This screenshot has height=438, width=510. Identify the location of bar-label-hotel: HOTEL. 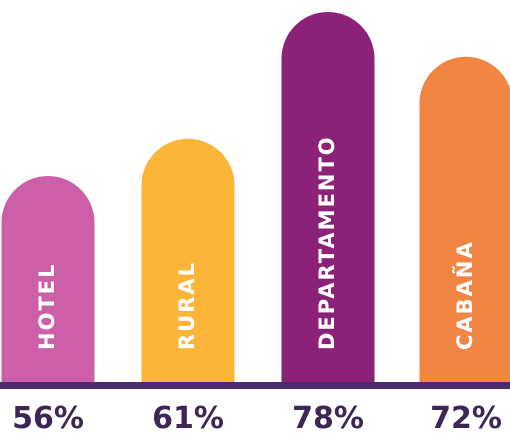
(47, 306).